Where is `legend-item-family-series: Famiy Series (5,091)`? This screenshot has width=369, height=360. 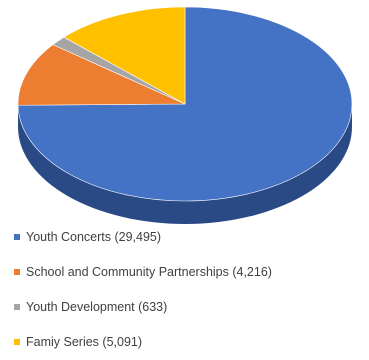 legend-item-family-series: Famiy Series (5,091) is located at coordinates (143, 341).